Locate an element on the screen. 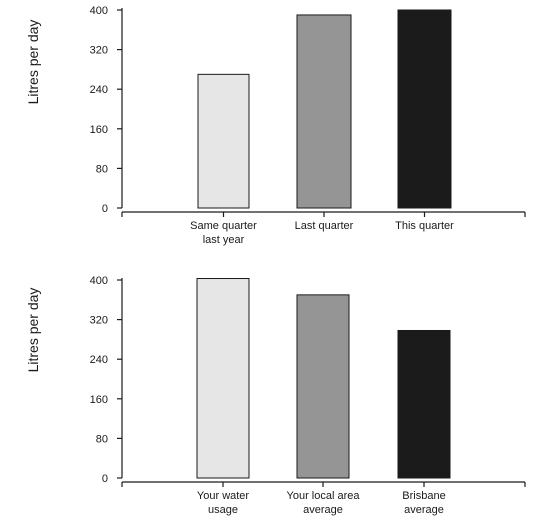 The height and width of the screenshot is (521, 533). x-tick-label: This quarter is located at coordinates (424, 226).